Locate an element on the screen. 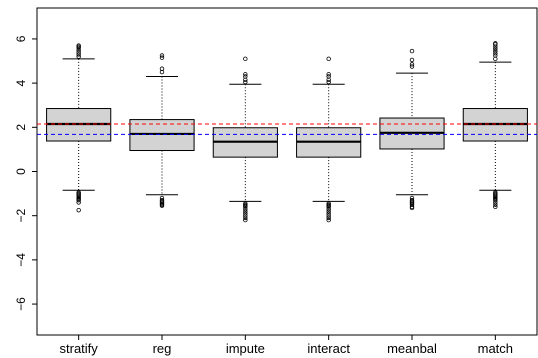  y-tick-label: 2 is located at coordinates (21, 127).